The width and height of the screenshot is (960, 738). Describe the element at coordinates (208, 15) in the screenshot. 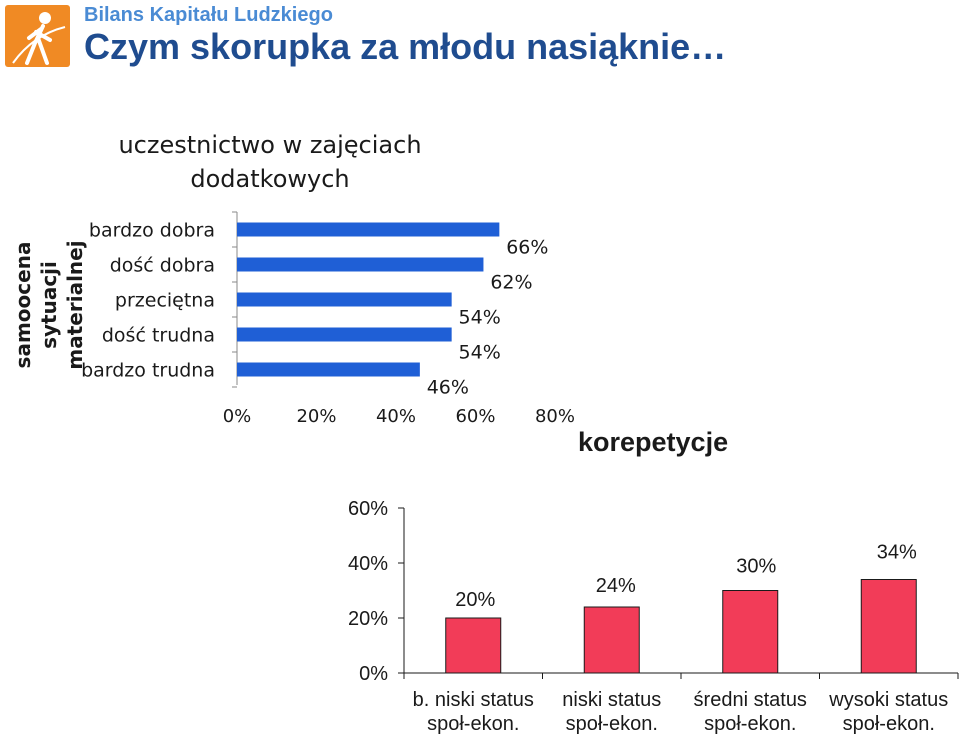

I see `brand-title: Bilans Kapitału Ludzkiego` at that location.